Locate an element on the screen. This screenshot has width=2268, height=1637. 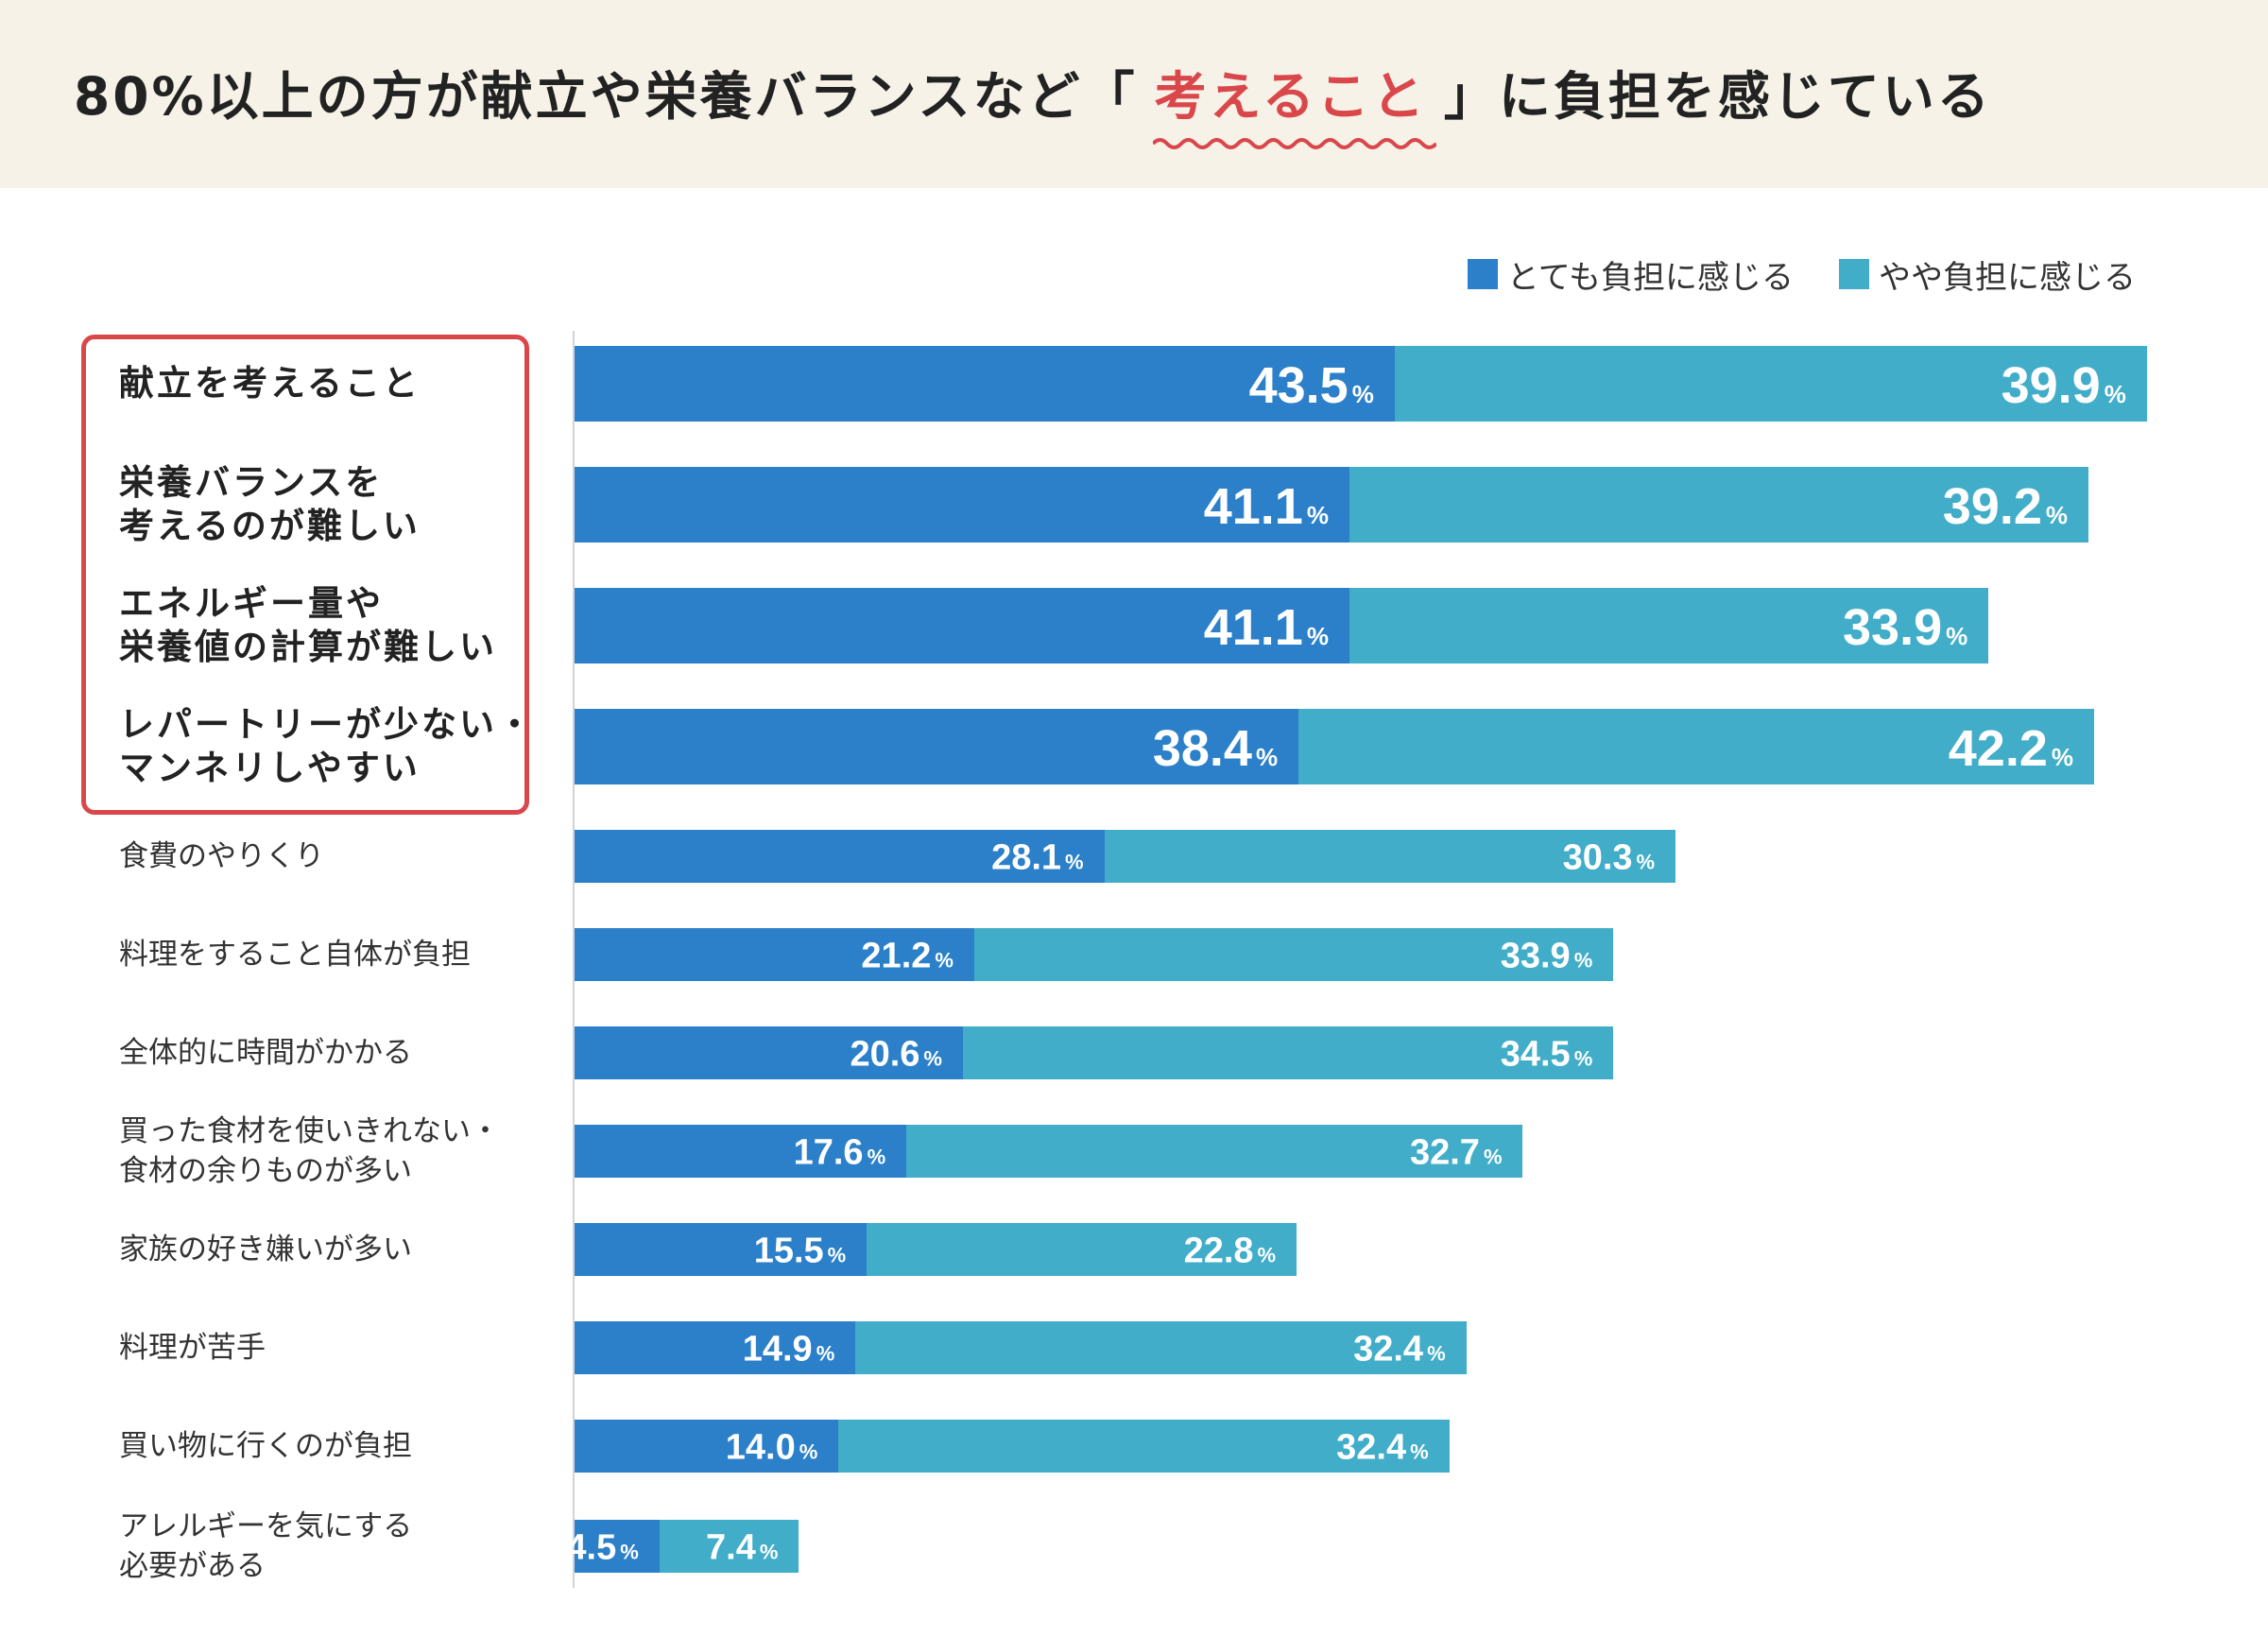
legend-swatch-strong is located at coordinates (1482, 274).